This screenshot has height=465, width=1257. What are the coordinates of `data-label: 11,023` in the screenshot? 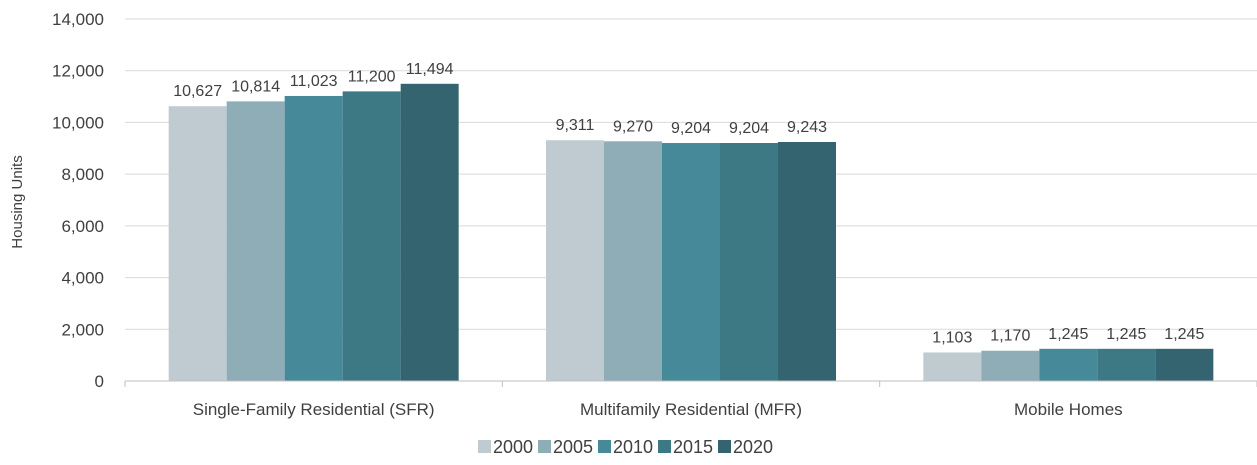 It's located at (314, 81).